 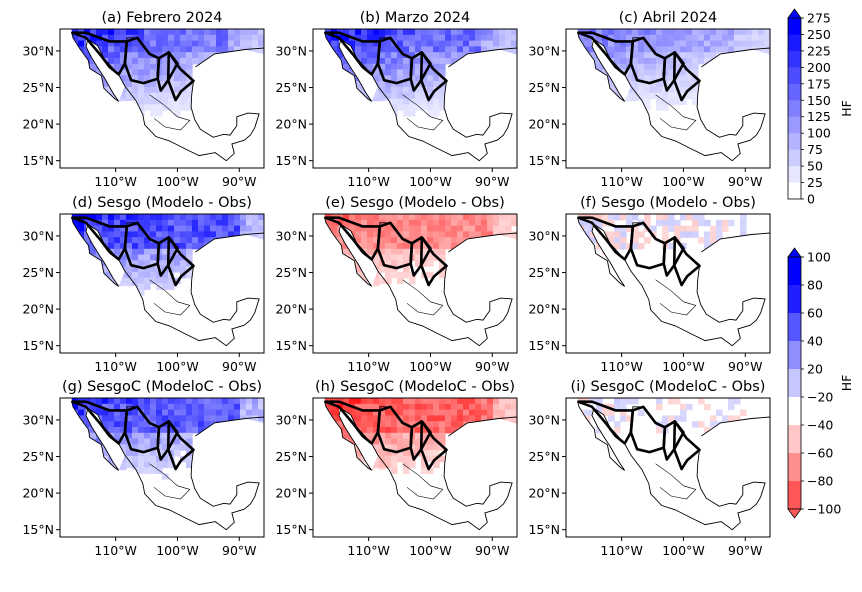 What do you see at coordinates (820, 397) in the screenshot?
I see `colorbar-tick-label: −20` at bounding box center [820, 397].